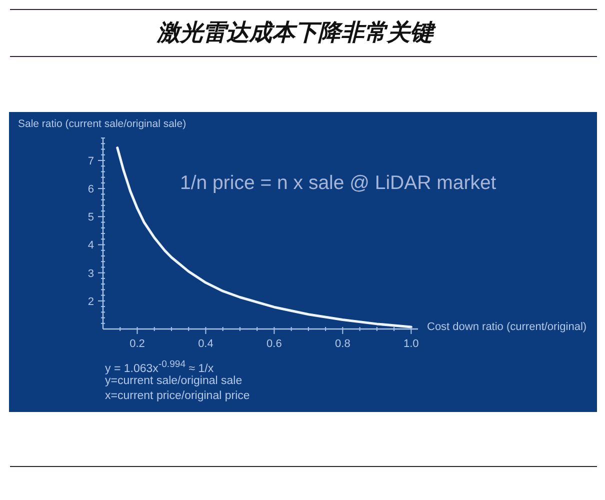 The height and width of the screenshot is (500, 605). What do you see at coordinates (91, 274) in the screenshot?
I see `y-tick-label: 3` at bounding box center [91, 274].